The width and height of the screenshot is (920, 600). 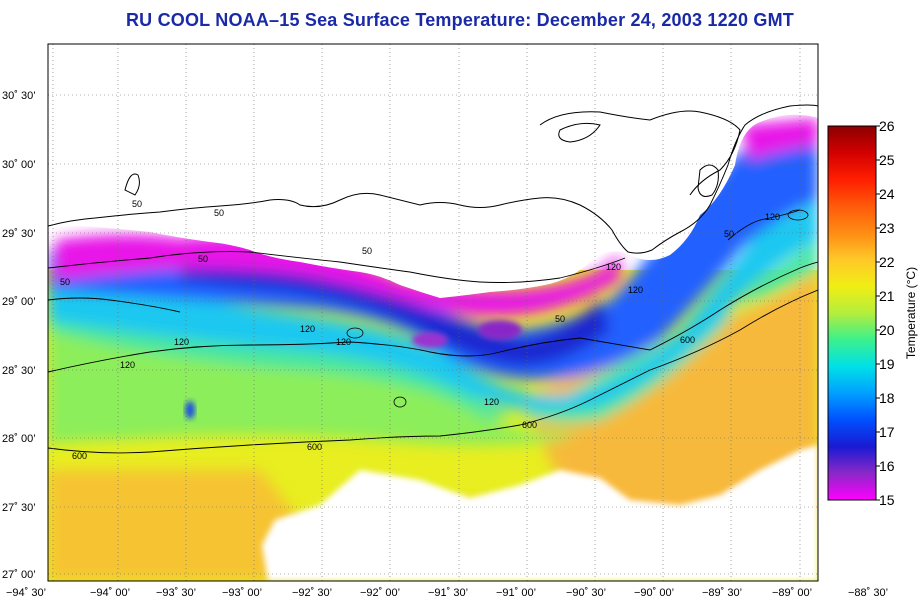 What do you see at coordinates (887, 296) in the screenshot?
I see `colorbar-tick-label: 21` at bounding box center [887, 296].